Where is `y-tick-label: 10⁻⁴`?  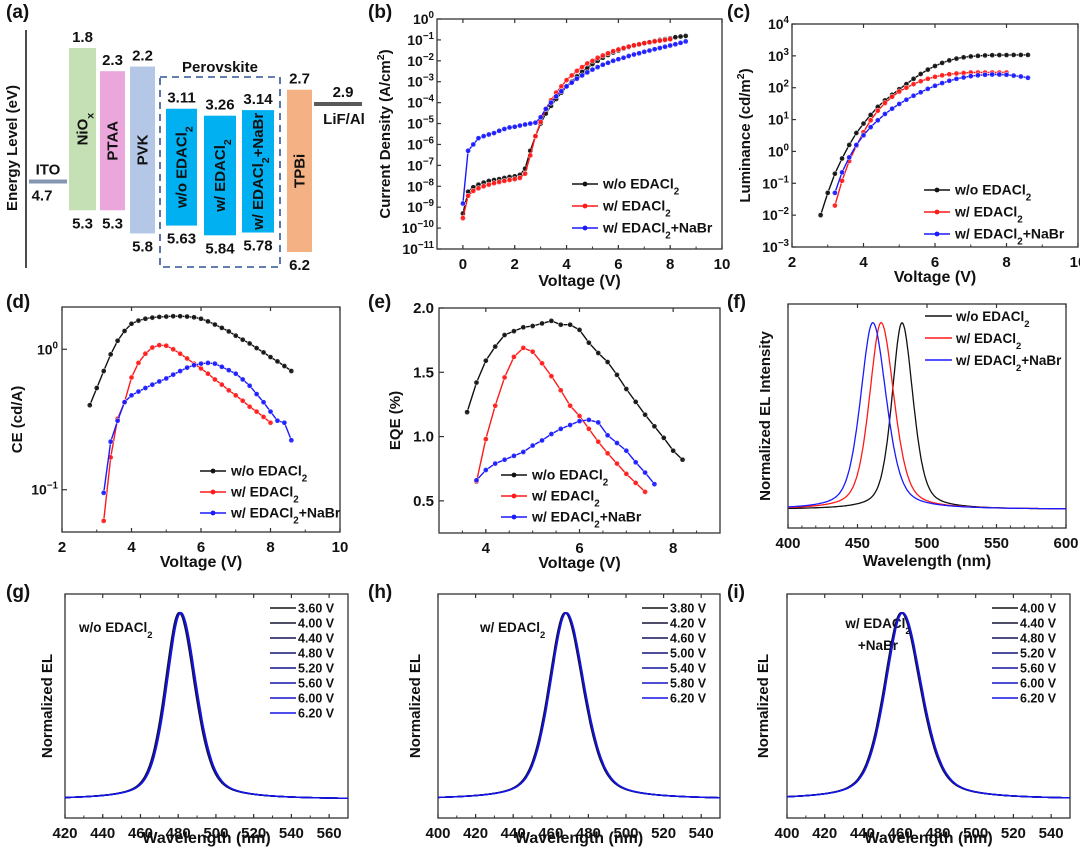
y-tick-label: 10⁻⁴ is located at coordinates (420, 102).